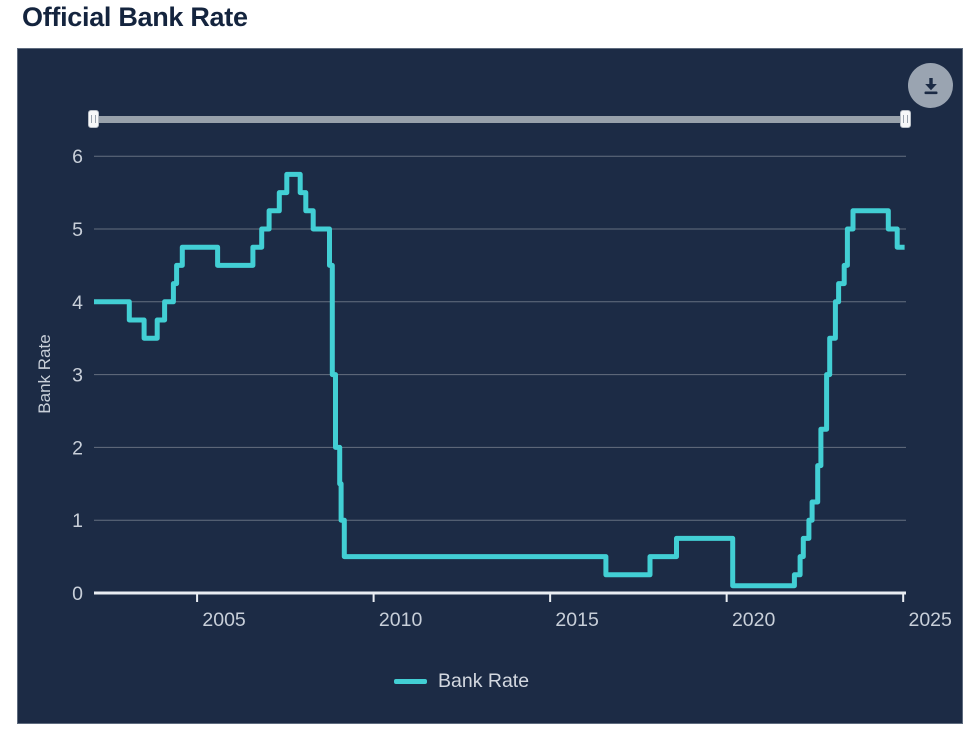 The height and width of the screenshot is (737, 975). I want to click on legend-item-bank-rate: Bank Rate, so click(461, 681).